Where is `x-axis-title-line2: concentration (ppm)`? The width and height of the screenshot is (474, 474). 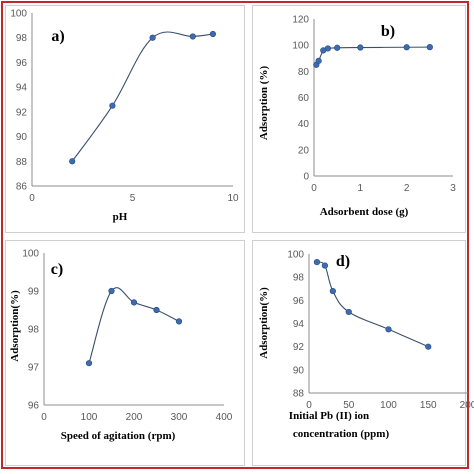 x-axis-title-line2: concentration (ppm) is located at coordinates (341, 434).